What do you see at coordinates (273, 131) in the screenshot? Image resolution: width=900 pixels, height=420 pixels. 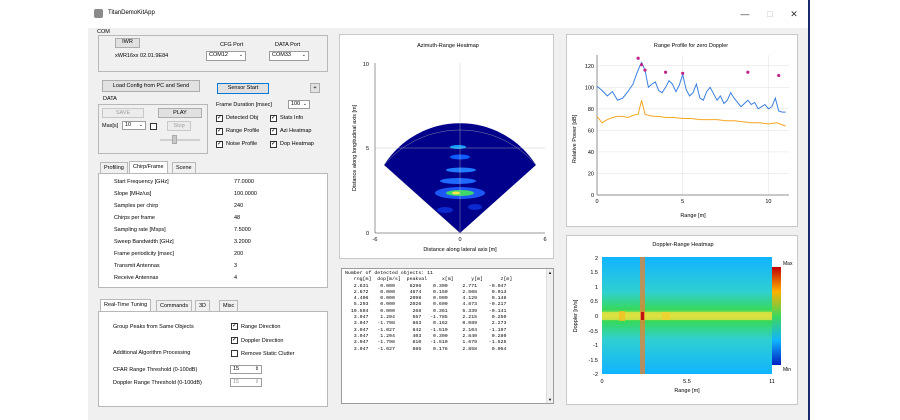 I see `azi-heatmap-checkbox: ✓` at bounding box center [273, 131].